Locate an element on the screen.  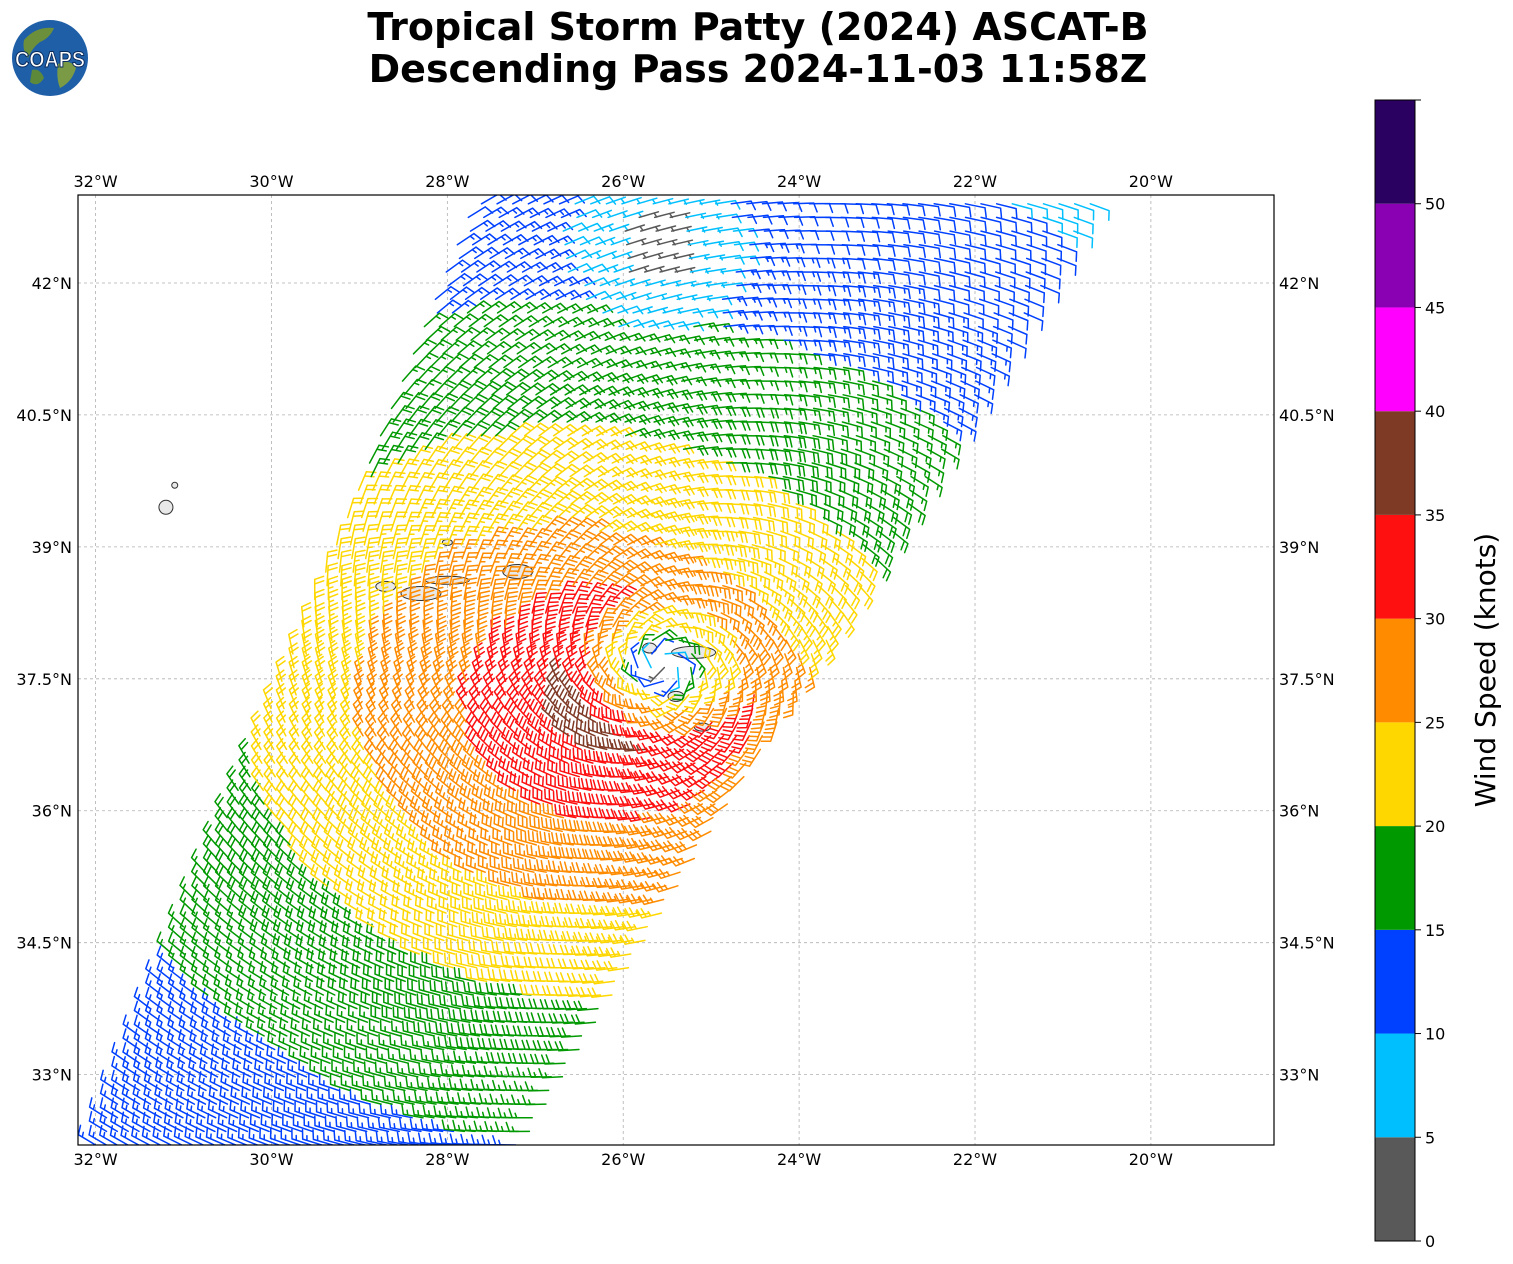
lon-tick-label-top: 30°W is located at coordinates (271, 181).